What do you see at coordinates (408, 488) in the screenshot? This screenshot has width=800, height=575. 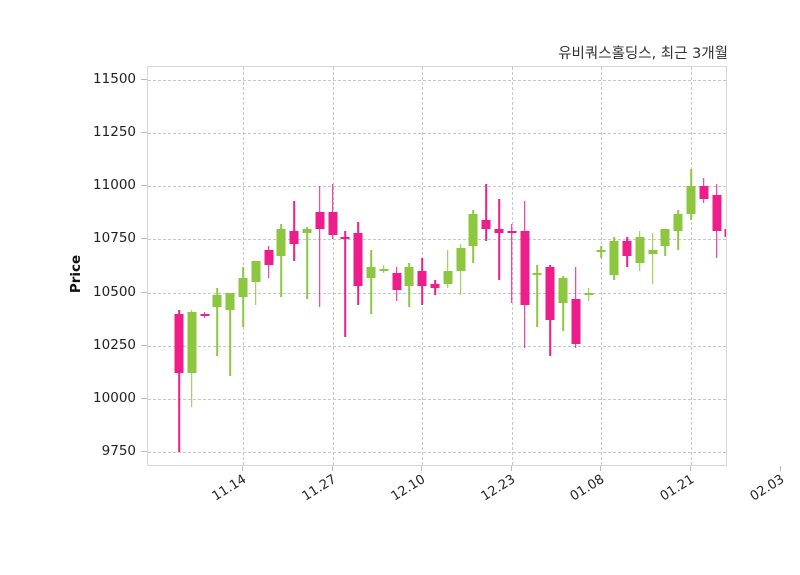 I see `x-axis-tick-label: 12.10` at bounding box center [408, 488].